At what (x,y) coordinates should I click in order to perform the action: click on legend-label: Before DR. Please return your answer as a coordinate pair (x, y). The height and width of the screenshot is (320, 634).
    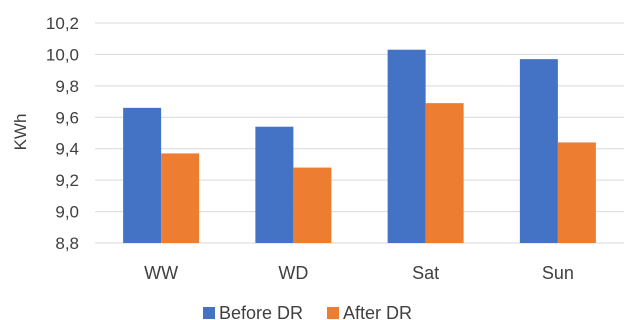
    Looking at the image, I should click on (261, 311).